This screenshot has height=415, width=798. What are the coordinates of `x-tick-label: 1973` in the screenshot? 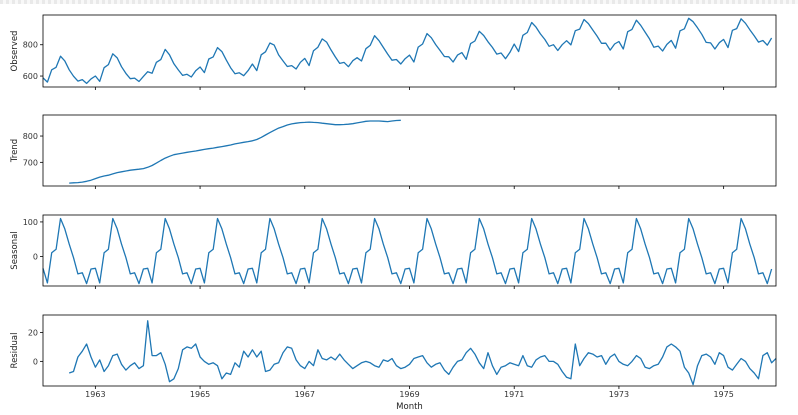 It's located at (619, 394).